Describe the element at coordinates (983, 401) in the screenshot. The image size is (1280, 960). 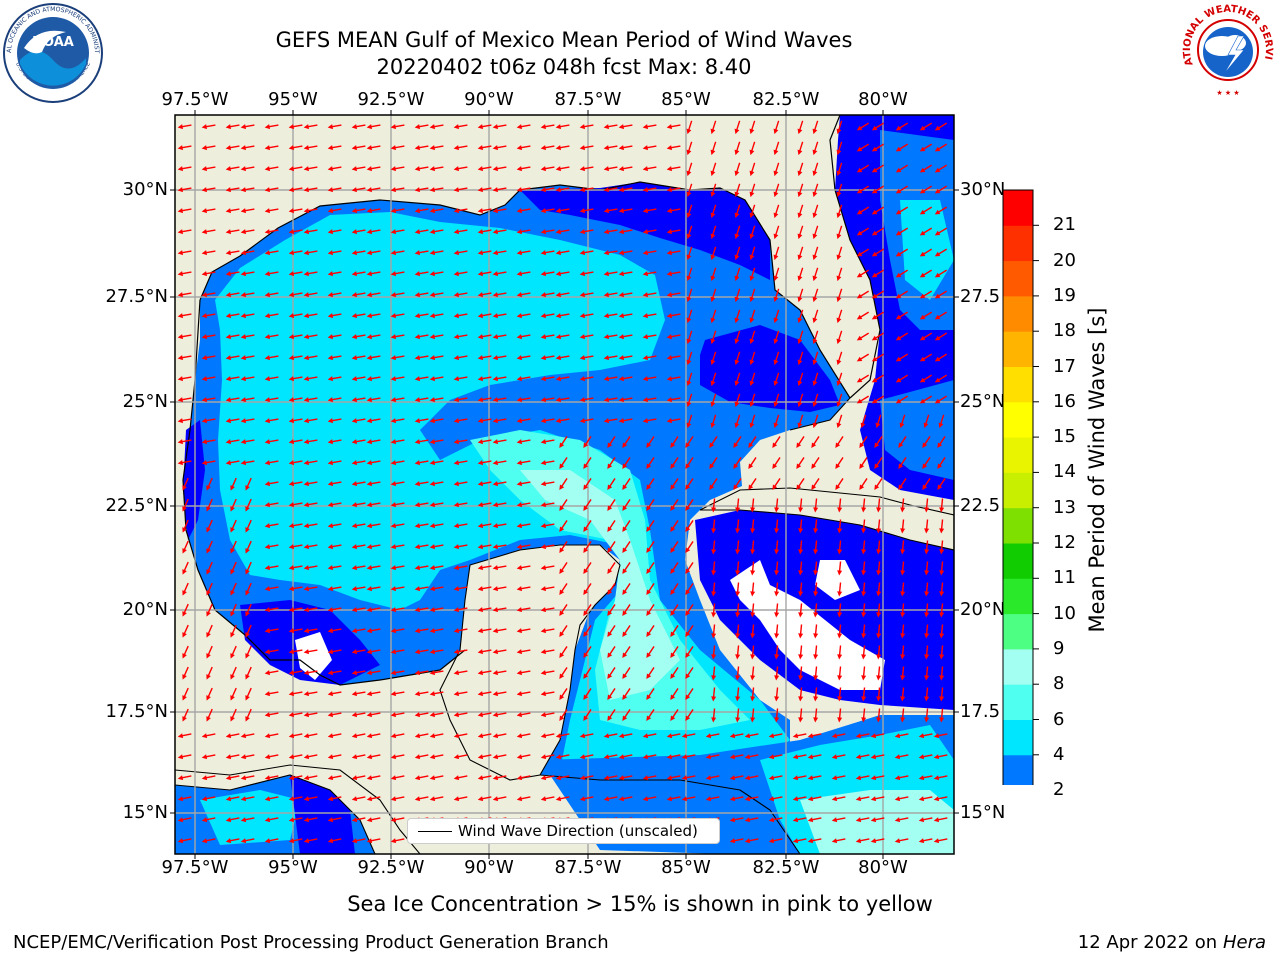
I see `lat-label-right: 25°N` at that location.